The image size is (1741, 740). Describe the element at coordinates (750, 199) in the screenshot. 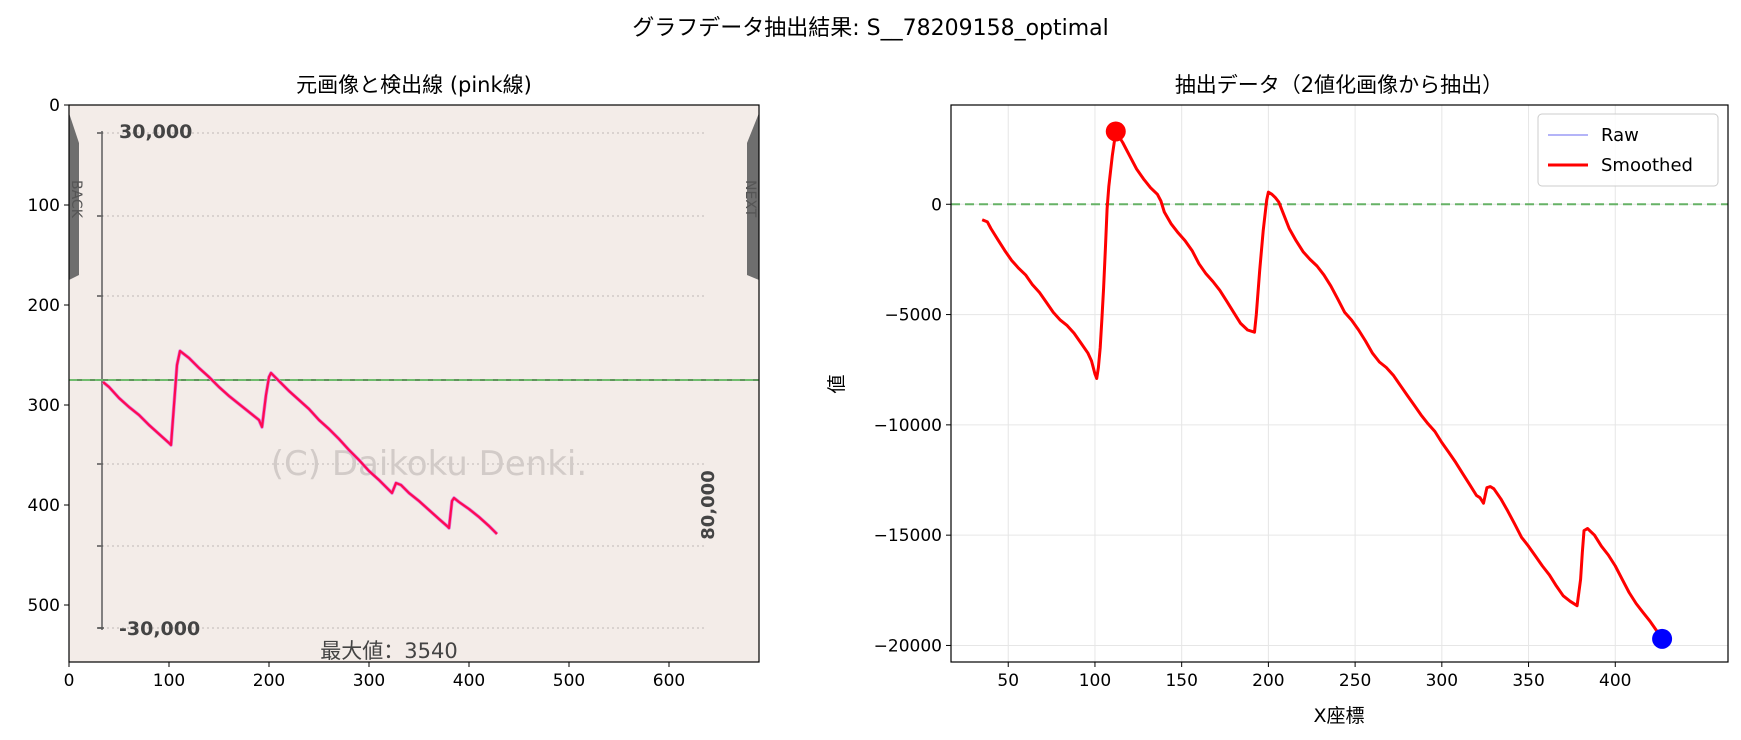

I see `next-label: NEXT` at that location.